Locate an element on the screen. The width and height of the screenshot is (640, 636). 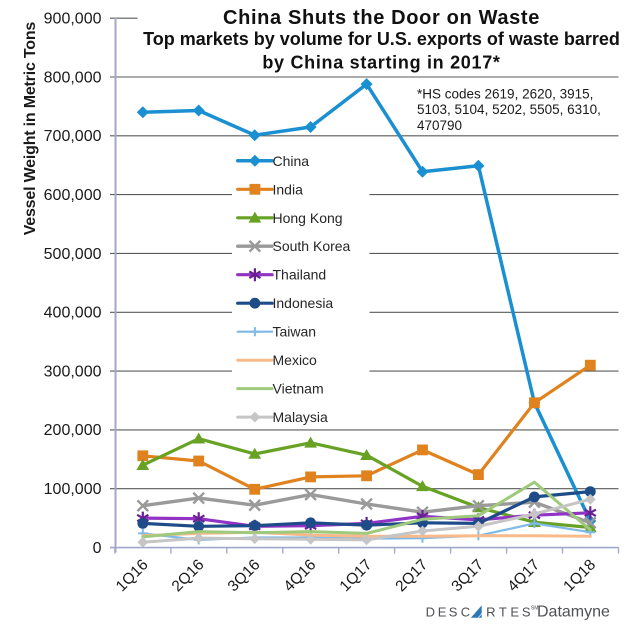
svg-text: 700,000 is located at coordinates (73, 136).